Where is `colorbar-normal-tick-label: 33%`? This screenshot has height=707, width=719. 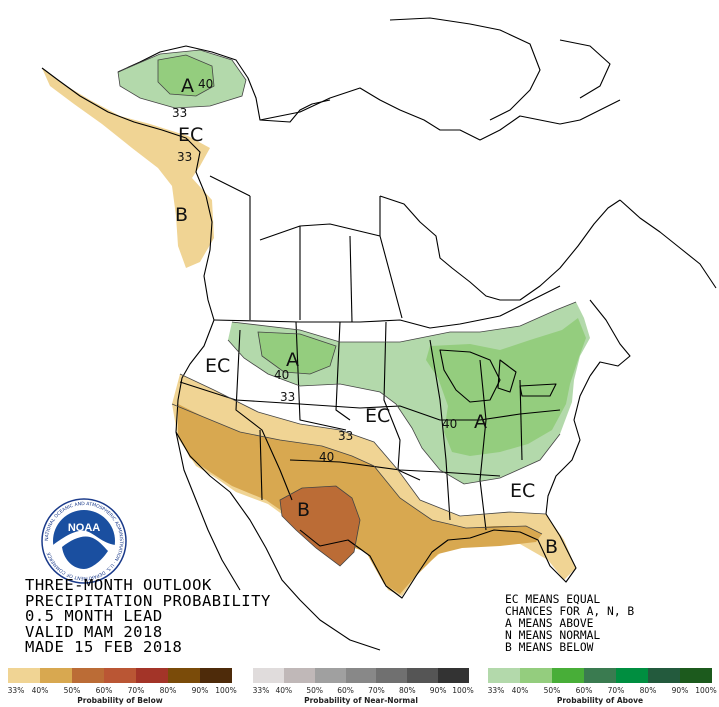
colorbar-normal-tick-label: 33% is located at coordinates (261, 690).